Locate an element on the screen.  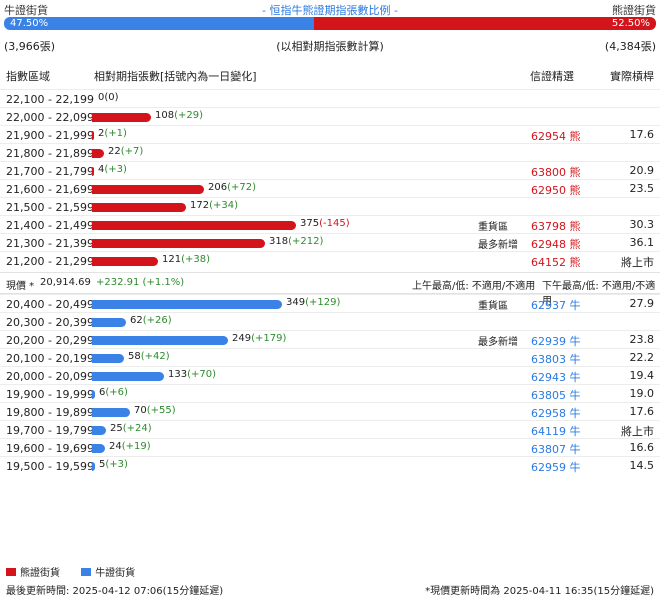
qty-value: 4 is located at coordinates (101, 169).